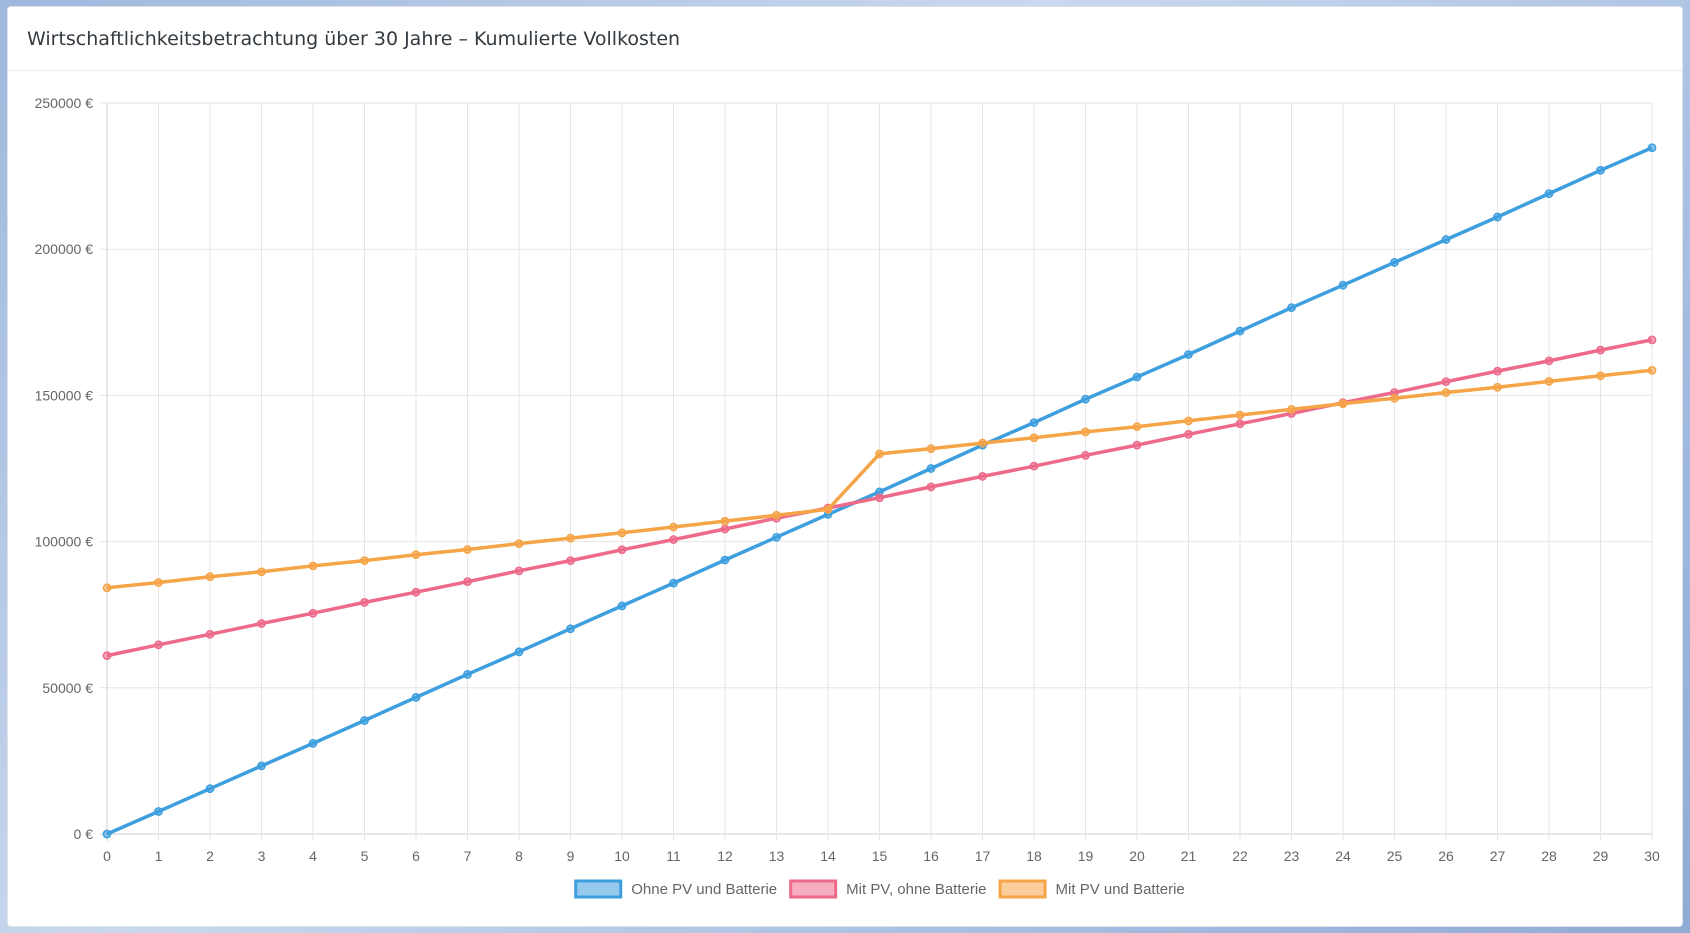 The width and height of the screenshot is (1690, 933). Describe the element at coordinates (67, 688) in the screenshot. I see `y-tick-label: 50000 €` at that location.